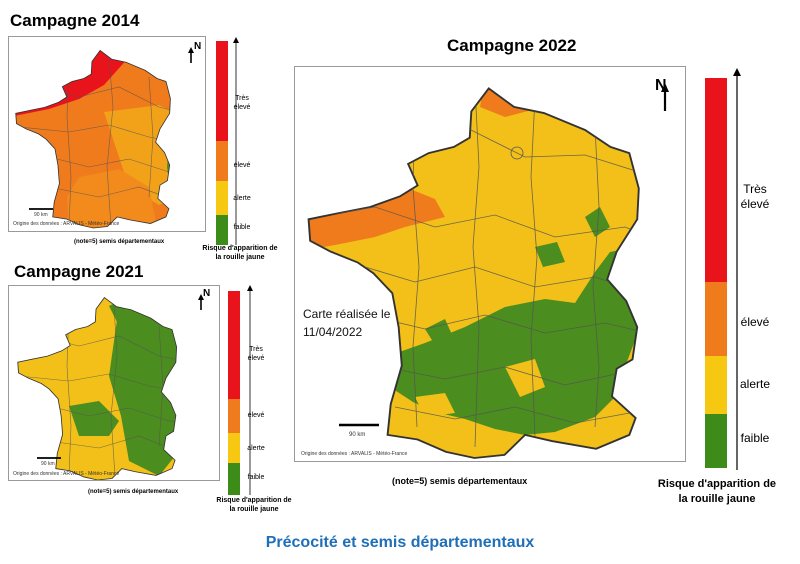  I want to click on map-2014-note: (note=5) semis départementaux, so click(119, 242).